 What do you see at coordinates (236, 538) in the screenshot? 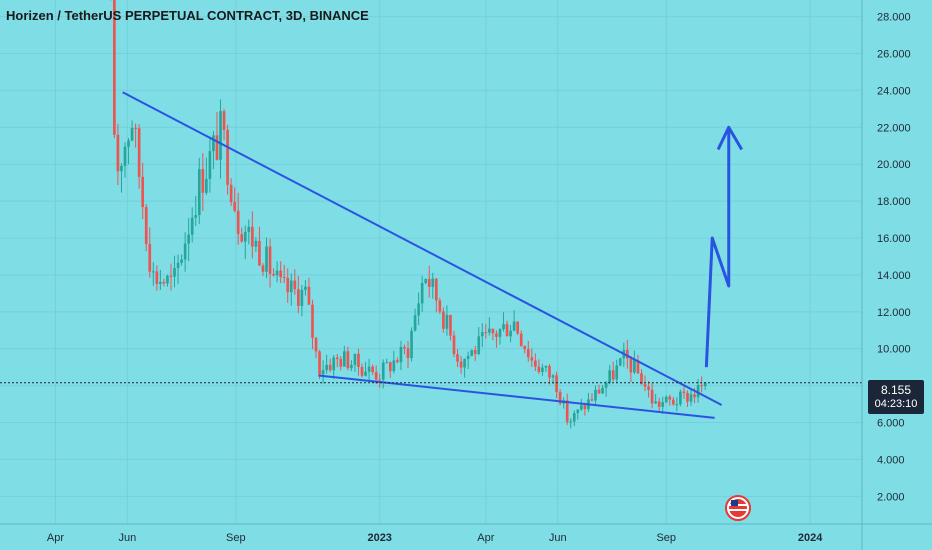
I see `x-tick-label: Sep` at bounding box center [236, 538].